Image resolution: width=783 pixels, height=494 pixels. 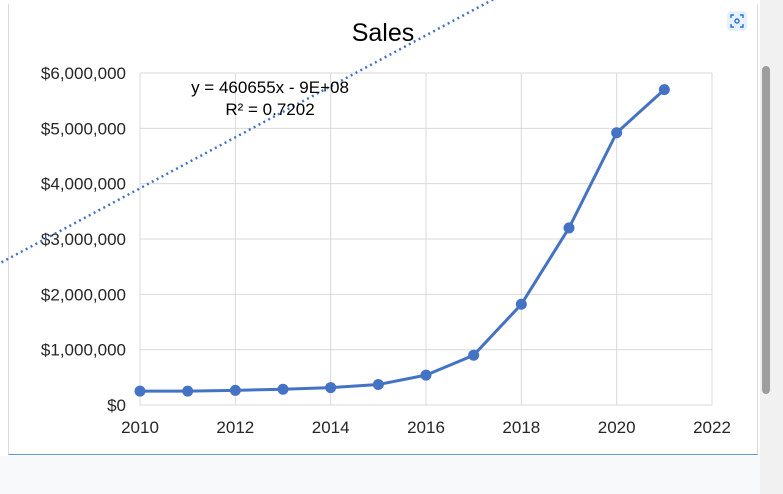 I want to click on y-tick-label: $1,000,000, so click(x=83, y=350).